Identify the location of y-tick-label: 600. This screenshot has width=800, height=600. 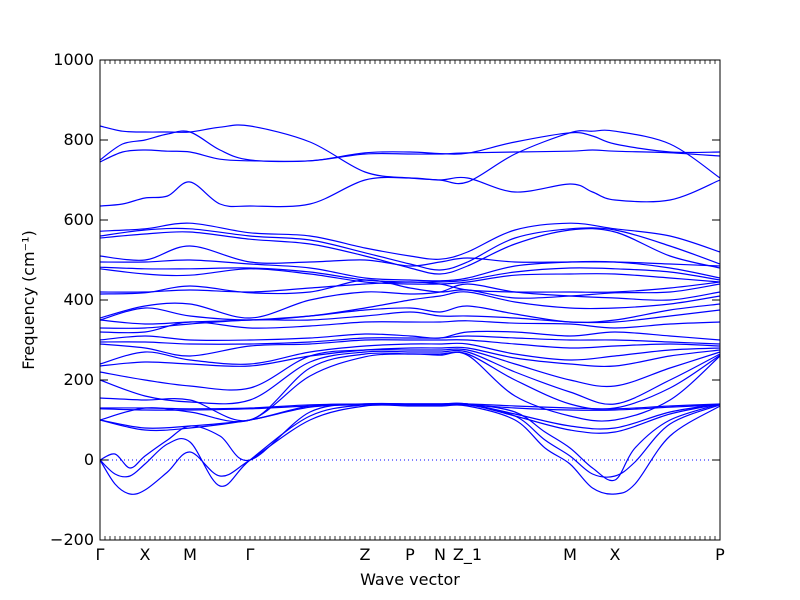
(78, 219).